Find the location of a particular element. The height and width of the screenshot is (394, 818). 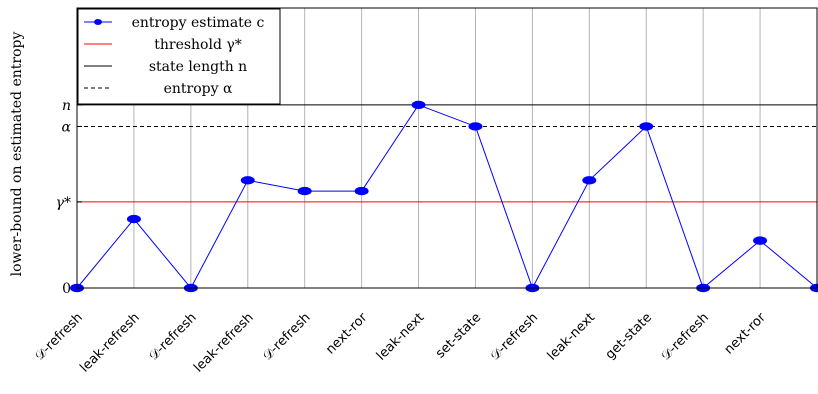

legend-label: entropy α is located at coordinates (198, 89).